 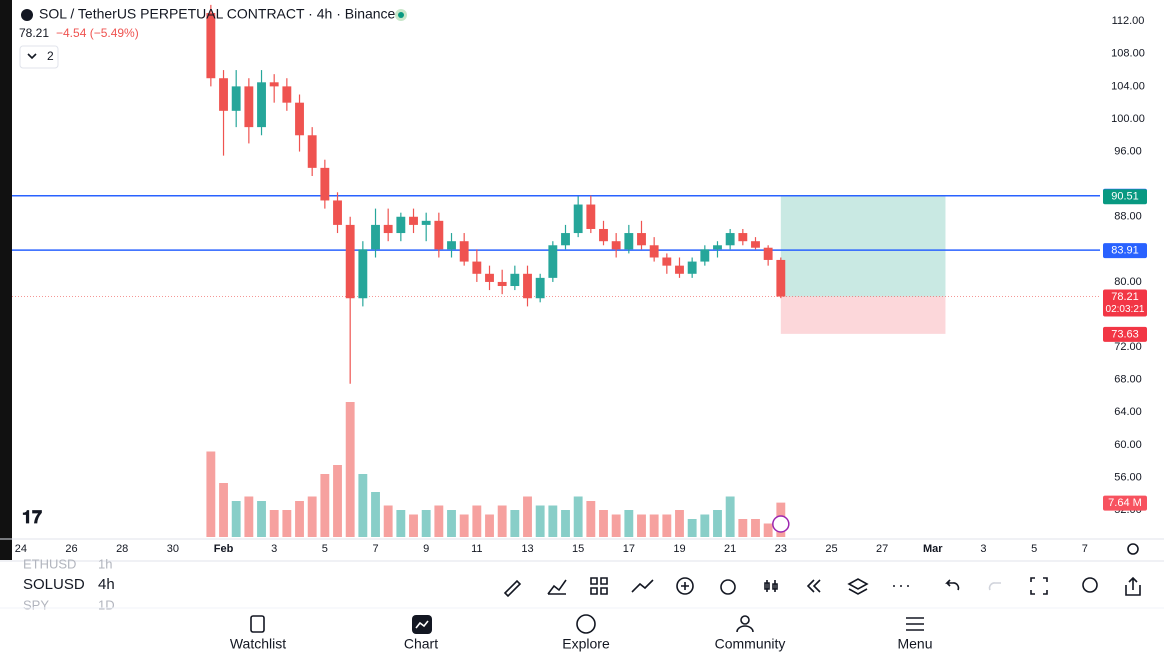 What do you see at coordinates (858, 586) in the screenshot?
I see `layers` at bounding box center [858, 586].